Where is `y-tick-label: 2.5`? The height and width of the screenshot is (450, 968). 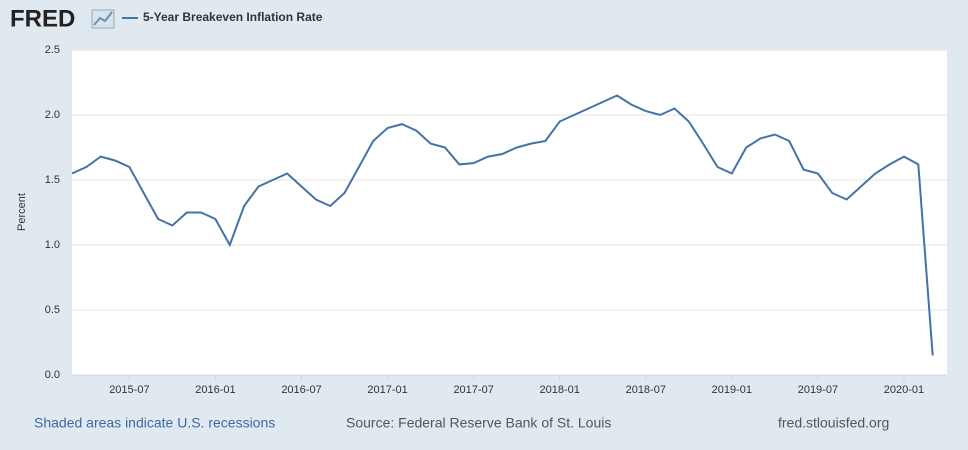
y-tick-label: 2.5 is located at coordinates (52, 50).